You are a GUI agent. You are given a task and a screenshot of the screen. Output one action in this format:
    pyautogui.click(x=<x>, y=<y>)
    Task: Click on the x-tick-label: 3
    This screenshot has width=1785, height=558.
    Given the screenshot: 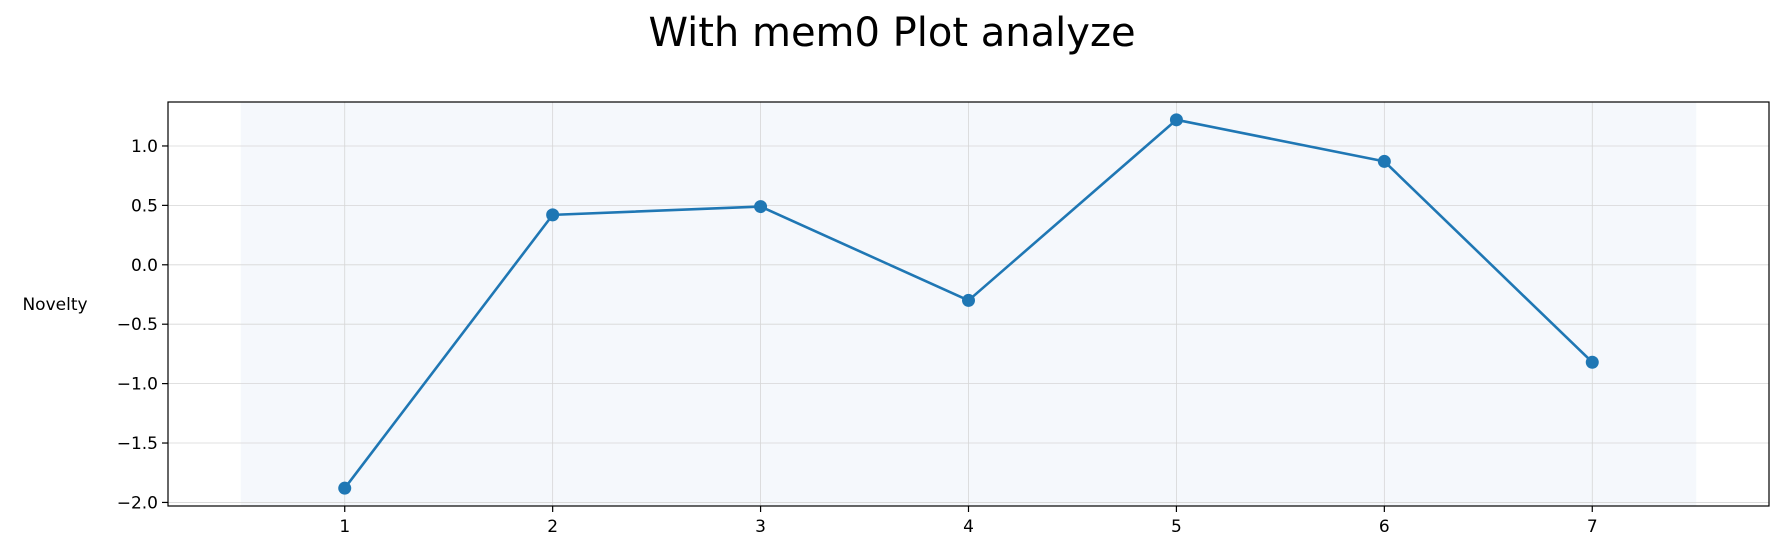 What is the action you would take?
    pyautogui.click(x=760, y=527)
    